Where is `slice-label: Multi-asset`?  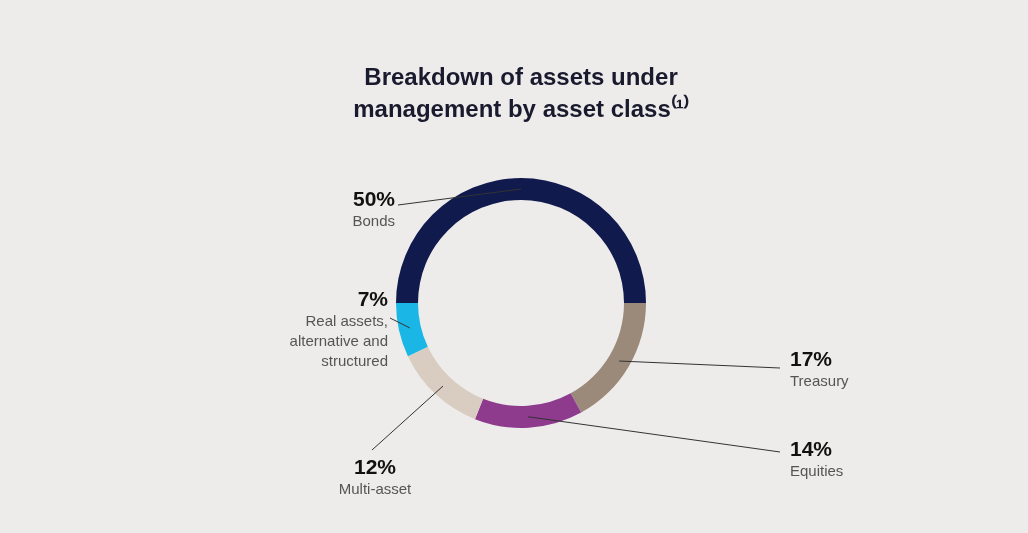 slice-label: Multi-asset is located at coordinates (375, 488).